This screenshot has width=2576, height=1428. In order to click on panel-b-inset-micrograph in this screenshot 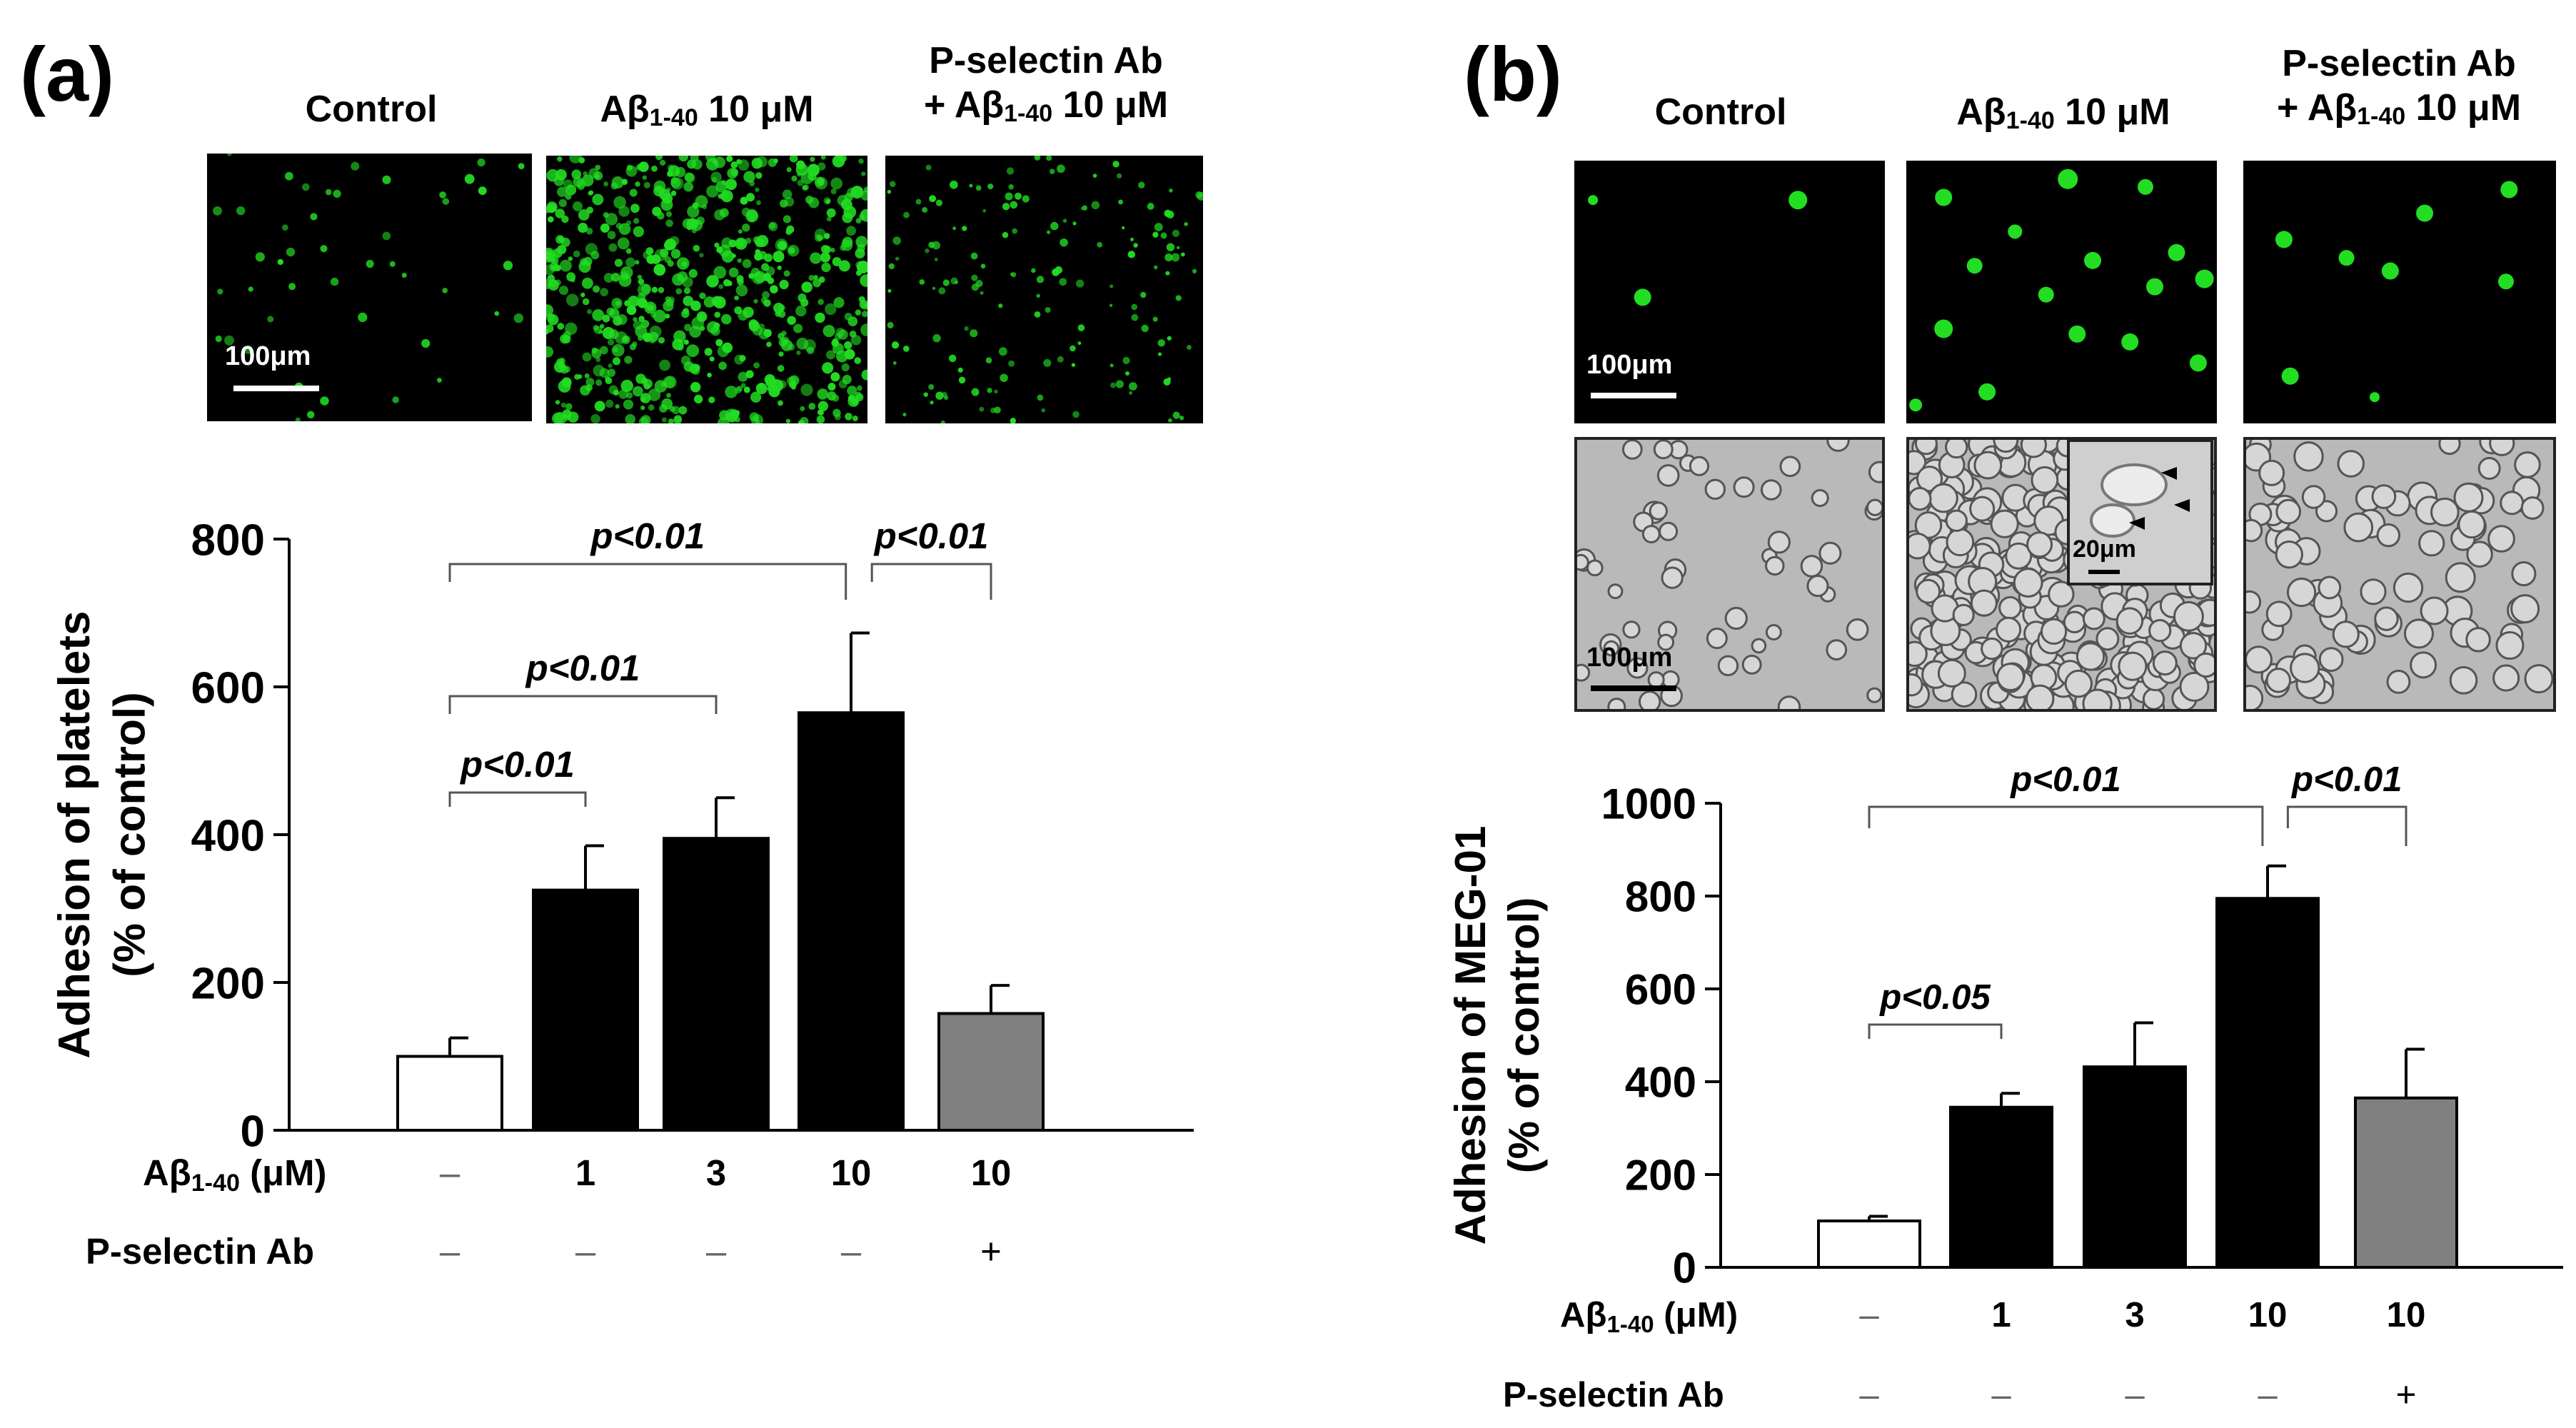, I will do `click(2140, 512)`.